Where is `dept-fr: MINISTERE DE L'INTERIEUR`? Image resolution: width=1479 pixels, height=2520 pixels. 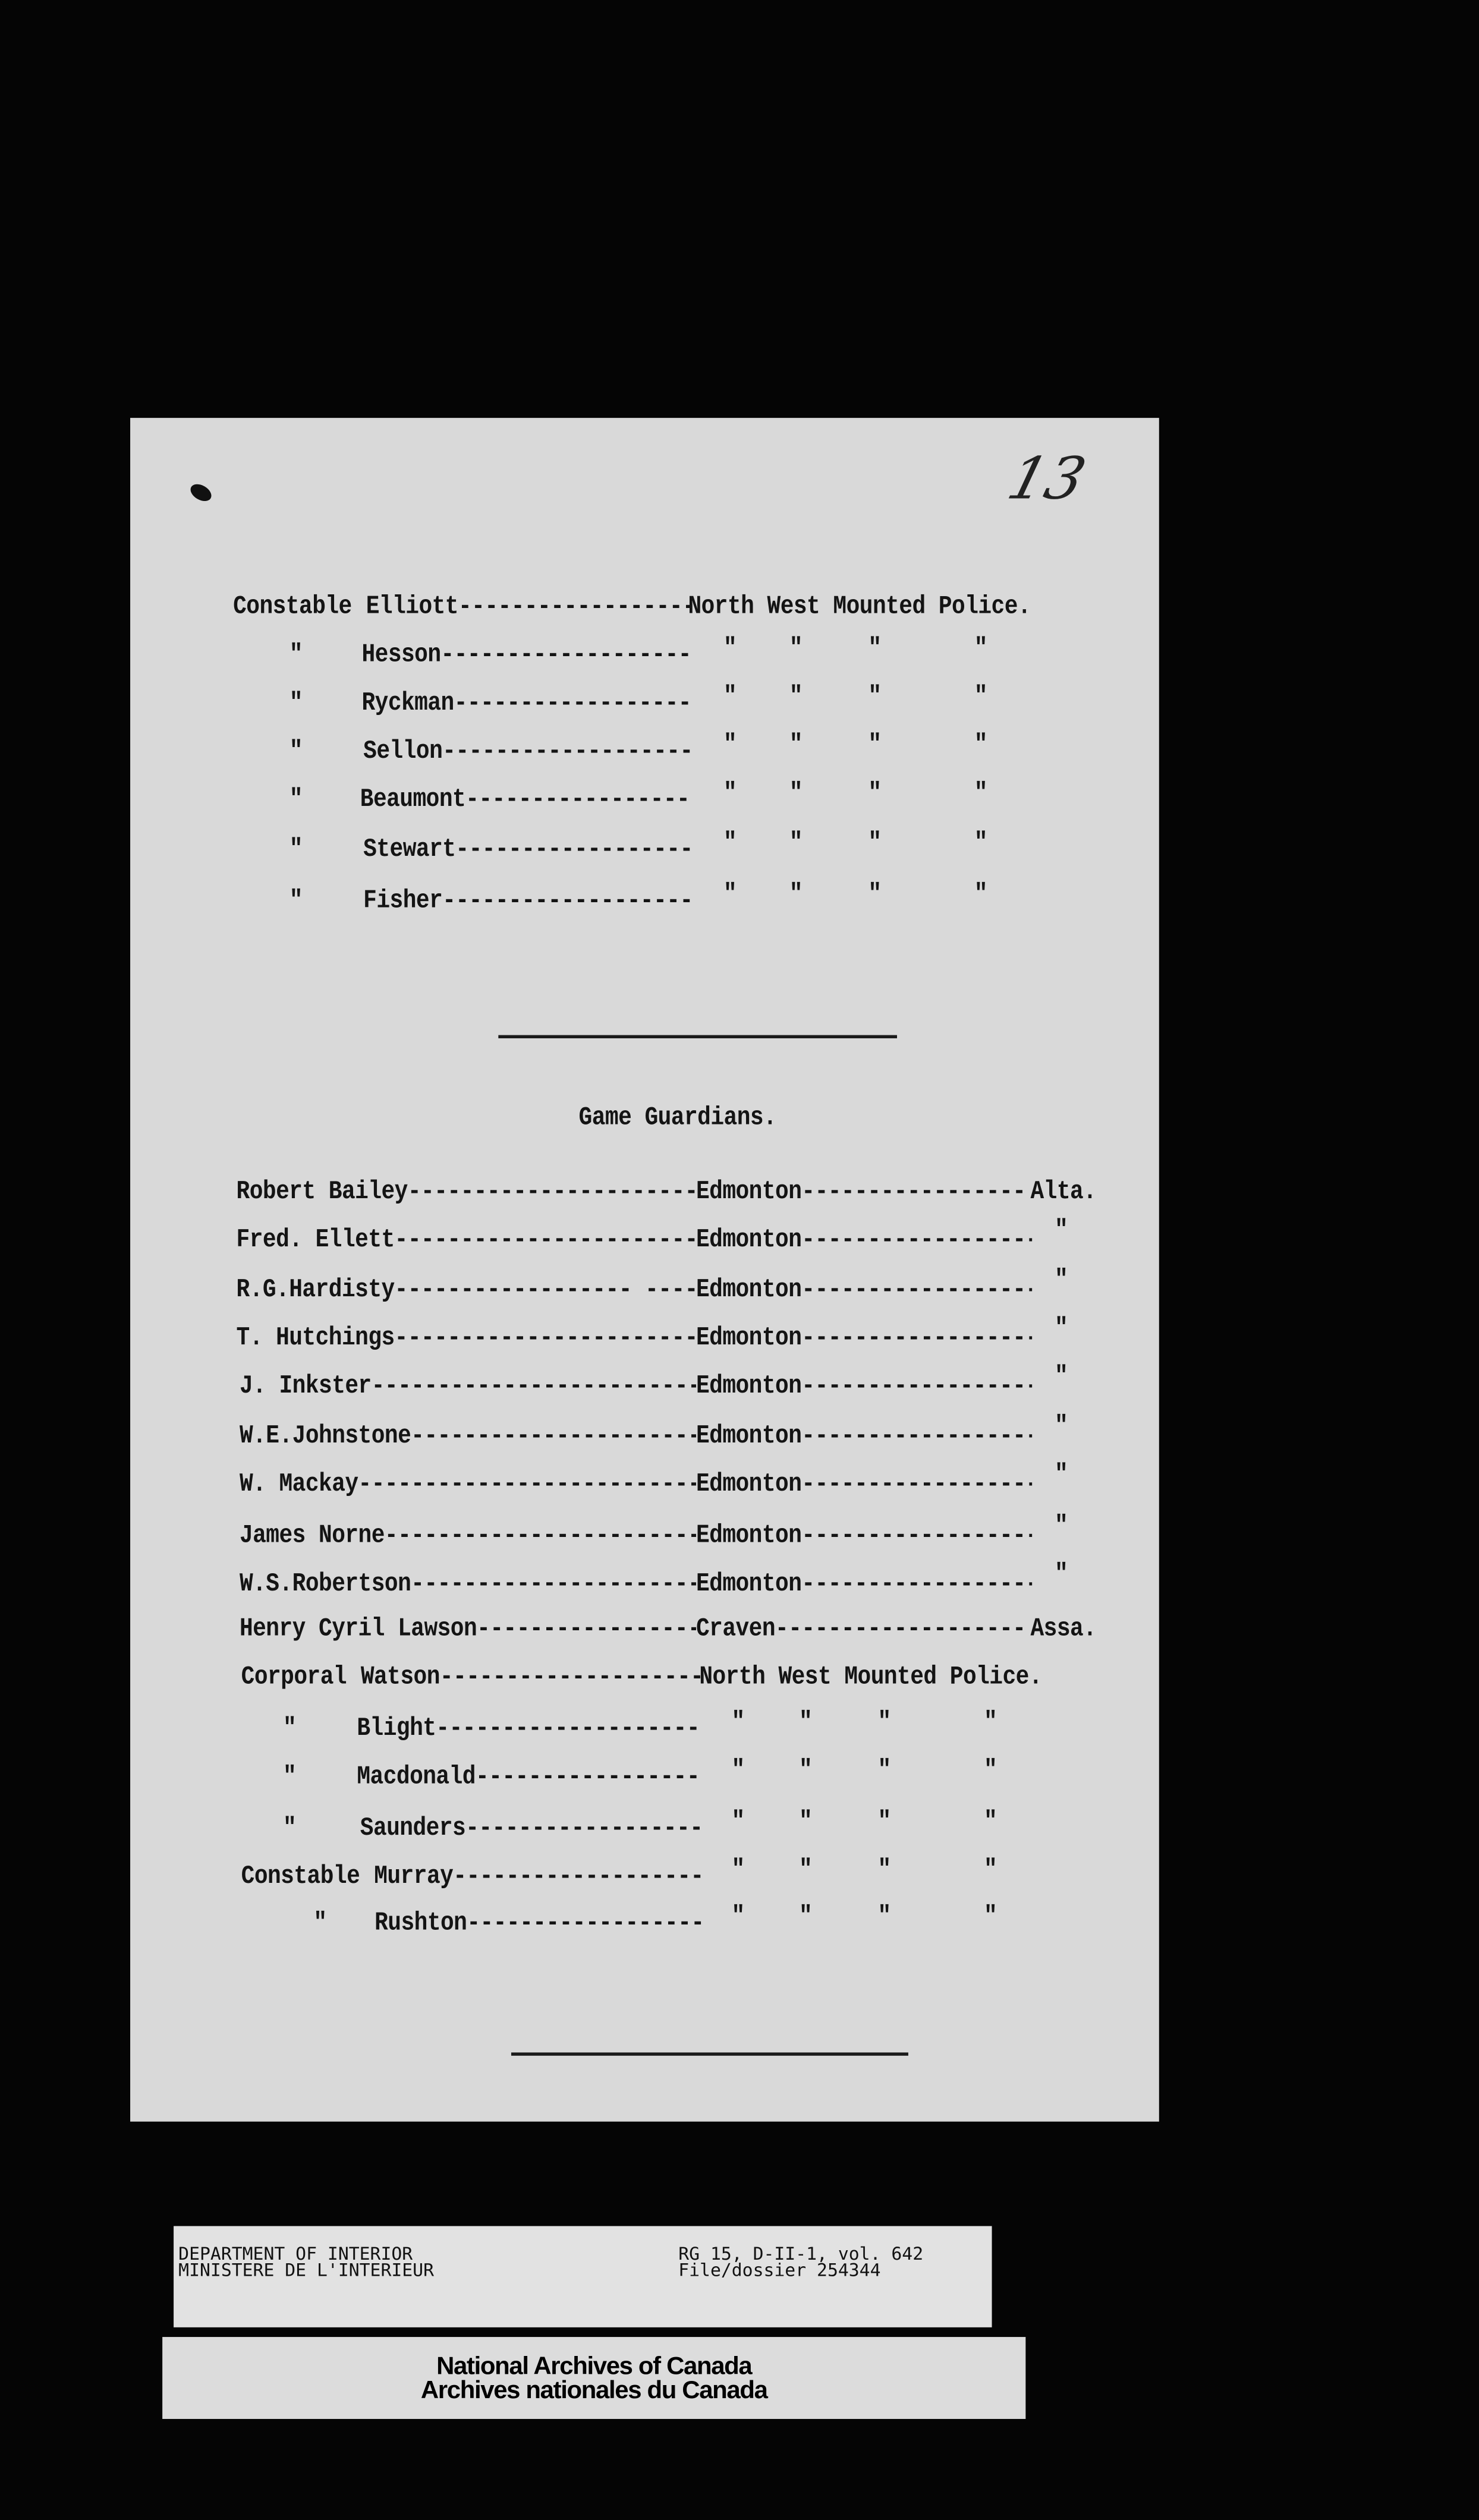
dept-fr: MINISTERE DE L'INTERIEUR is located at coordinates (307, 2270).